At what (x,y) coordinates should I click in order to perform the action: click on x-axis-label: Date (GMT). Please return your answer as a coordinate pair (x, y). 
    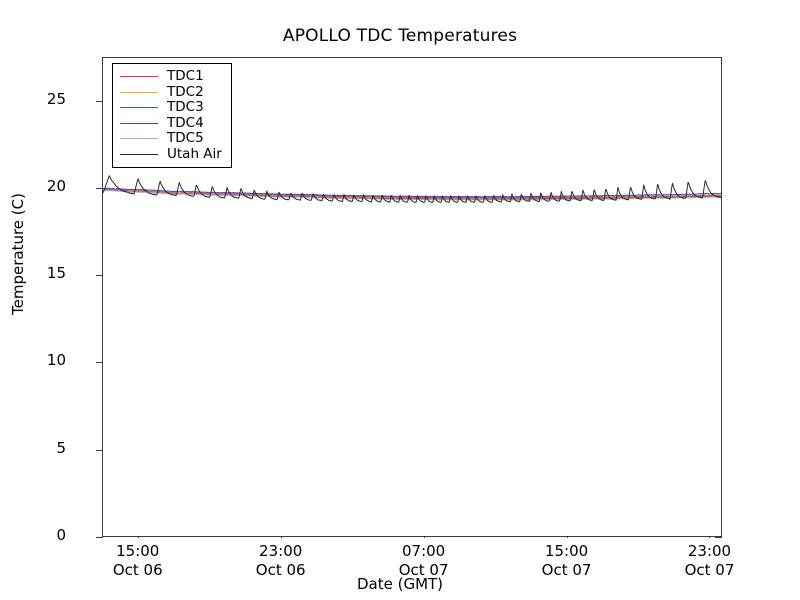
    Looking at the image, I should click on (400, 584).